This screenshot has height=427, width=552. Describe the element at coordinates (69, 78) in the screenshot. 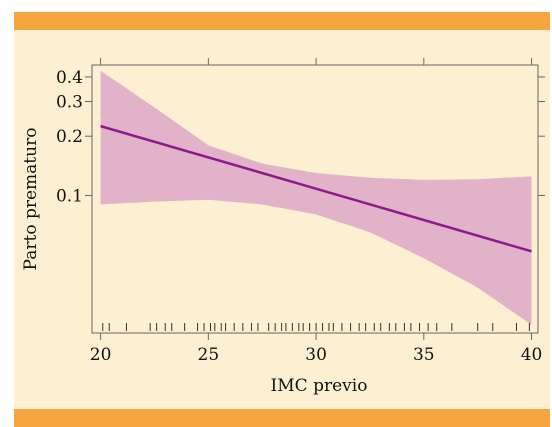

I see `y-tick-label: 0.4` at that location.